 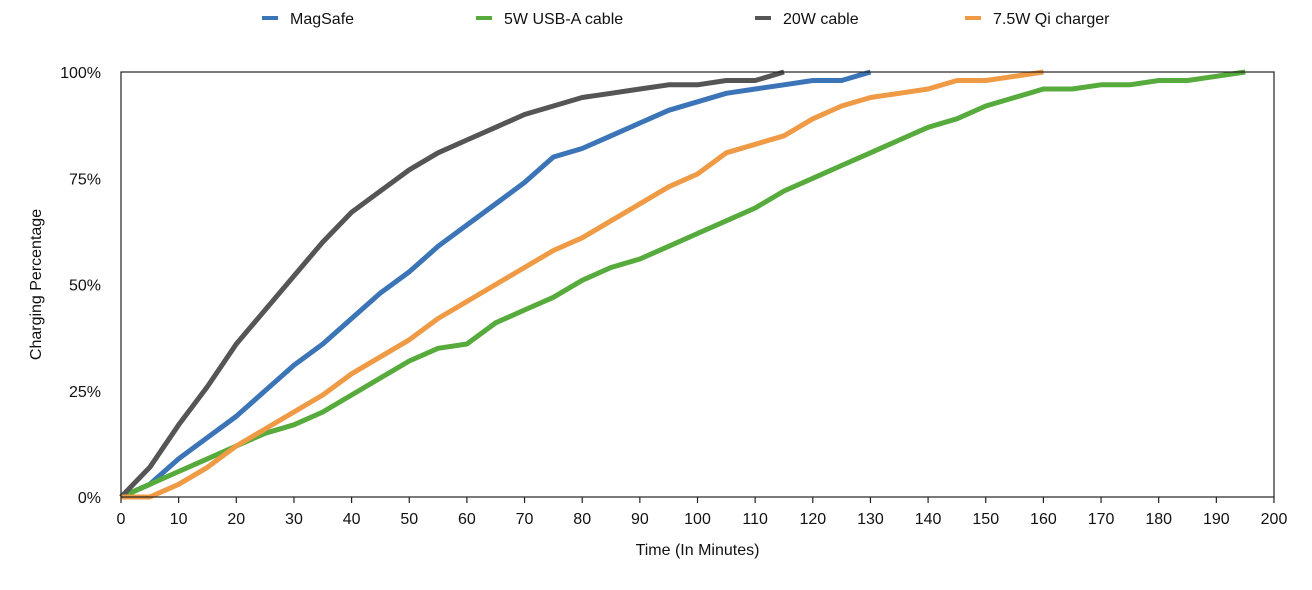 I want to click on legend-label: 7.5W Qi charger, so click(x=1051, y=19).